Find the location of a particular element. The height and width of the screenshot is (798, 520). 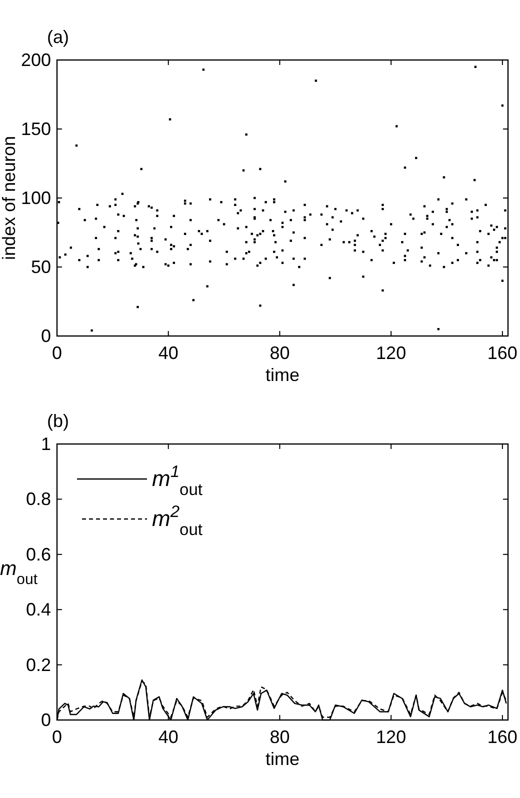

y-tick-label: 1 is located at coordinates (45, 444).